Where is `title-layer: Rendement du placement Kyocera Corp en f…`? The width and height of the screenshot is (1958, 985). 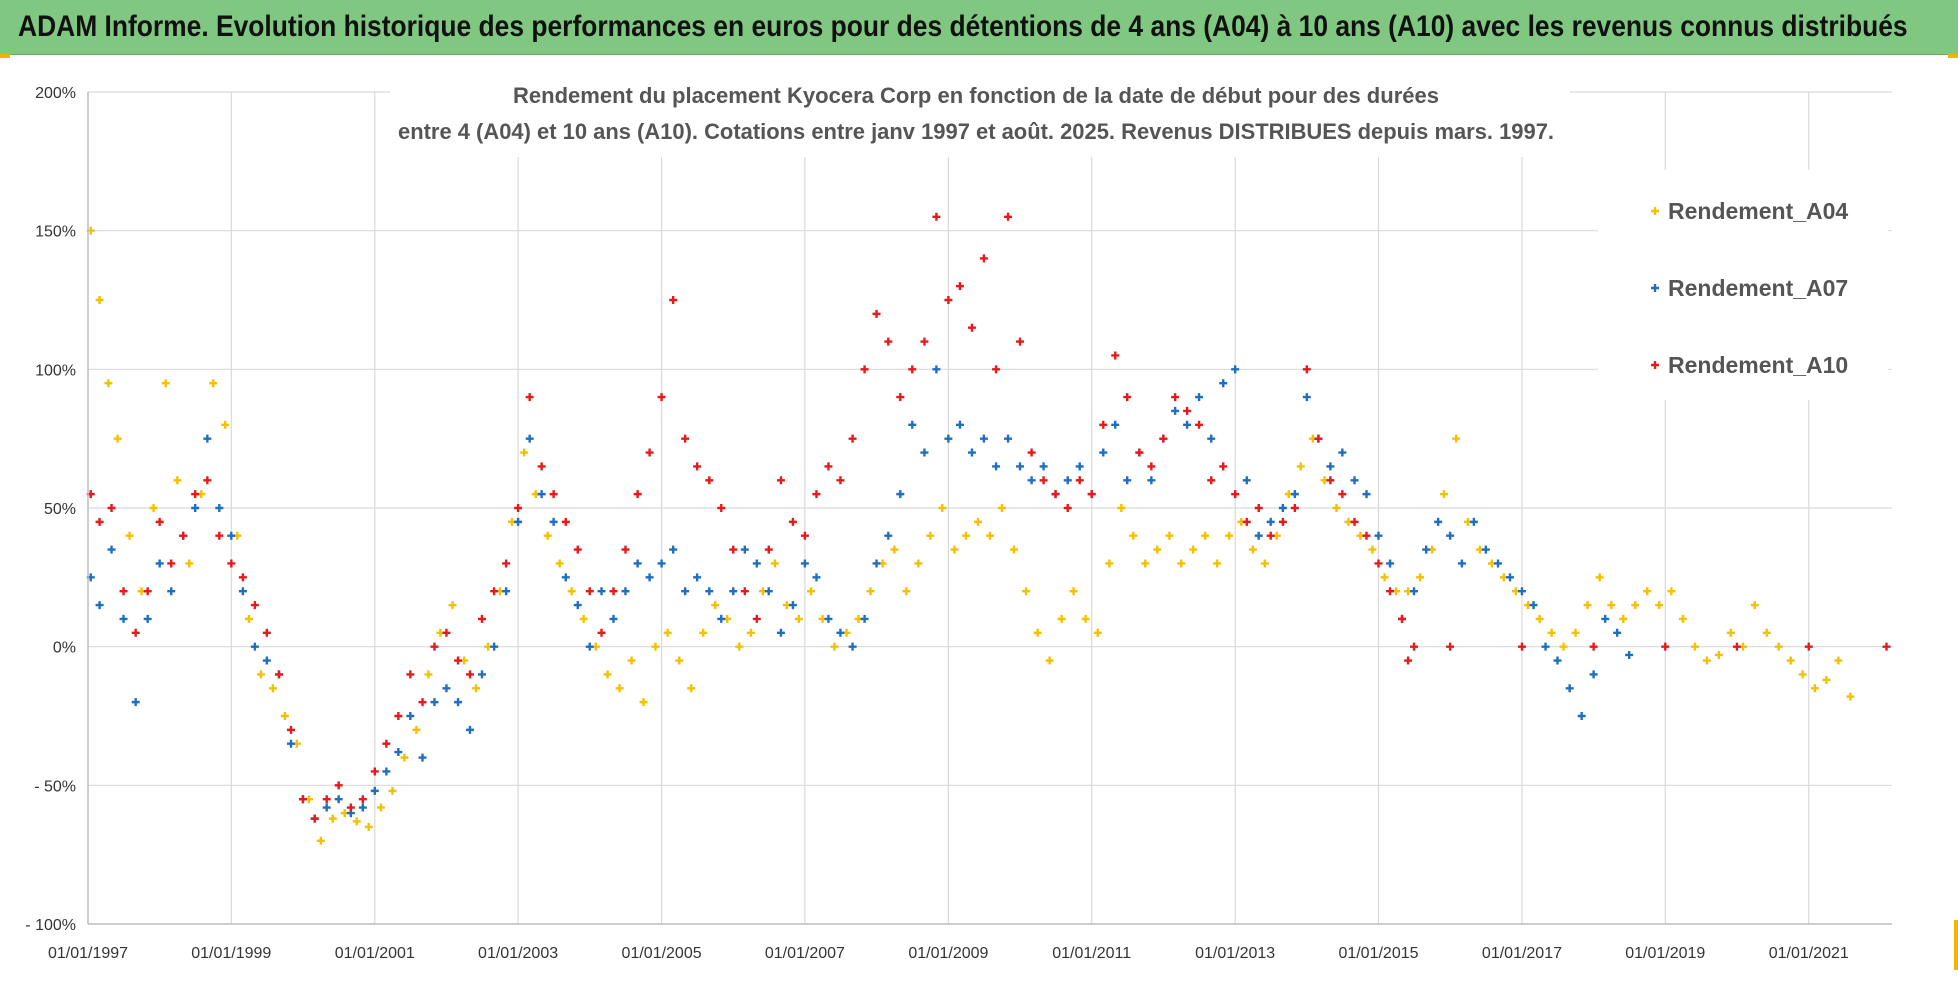
title-layer: Rendement du placement Kyocera Corp en f… is located at coordinates (980, 115).